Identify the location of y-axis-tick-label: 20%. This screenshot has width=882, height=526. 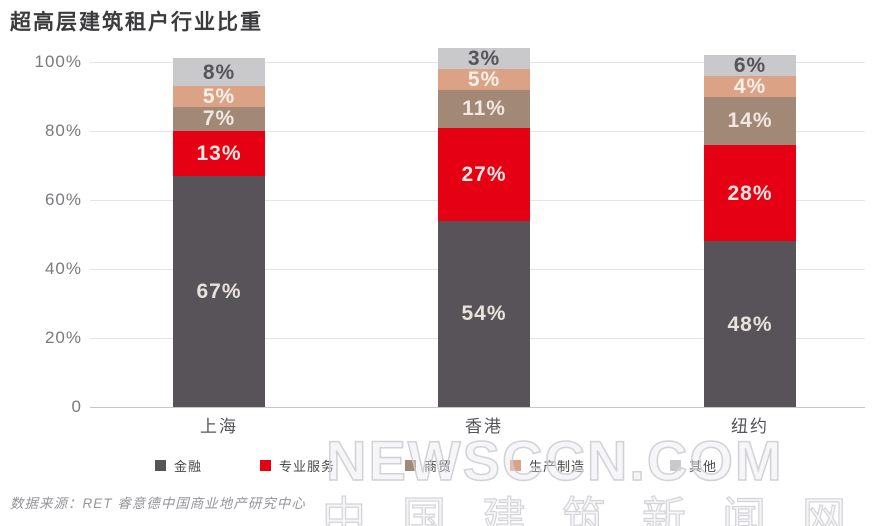
(63, 337).